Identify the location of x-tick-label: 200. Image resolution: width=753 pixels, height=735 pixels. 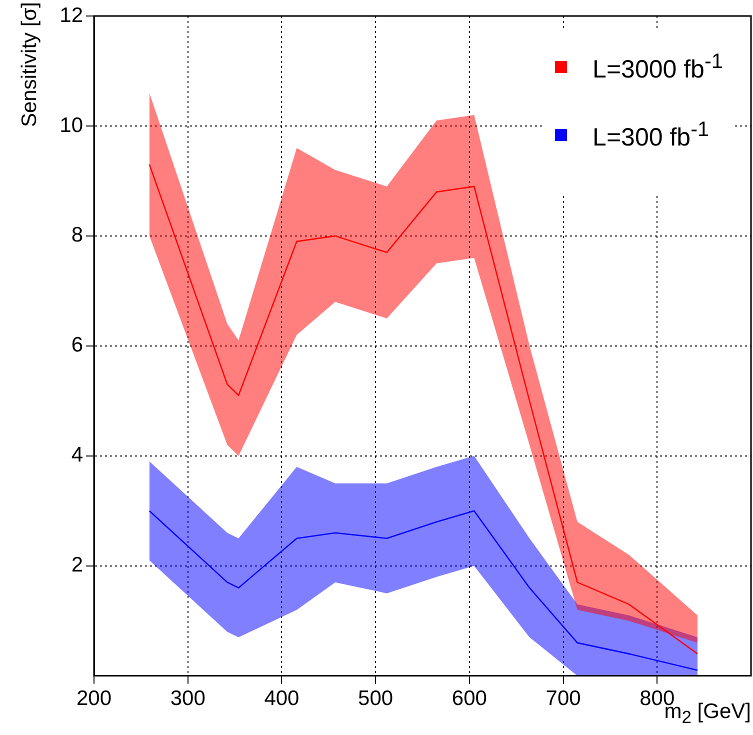
(94, 698).